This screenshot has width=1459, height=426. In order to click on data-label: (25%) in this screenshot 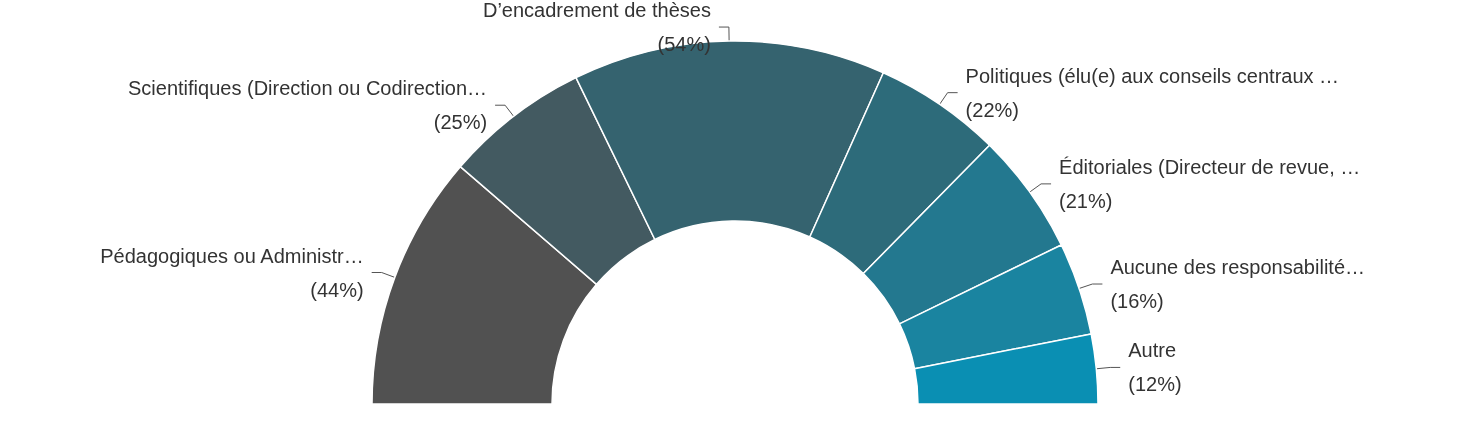, I will do `click(460, 122)`.